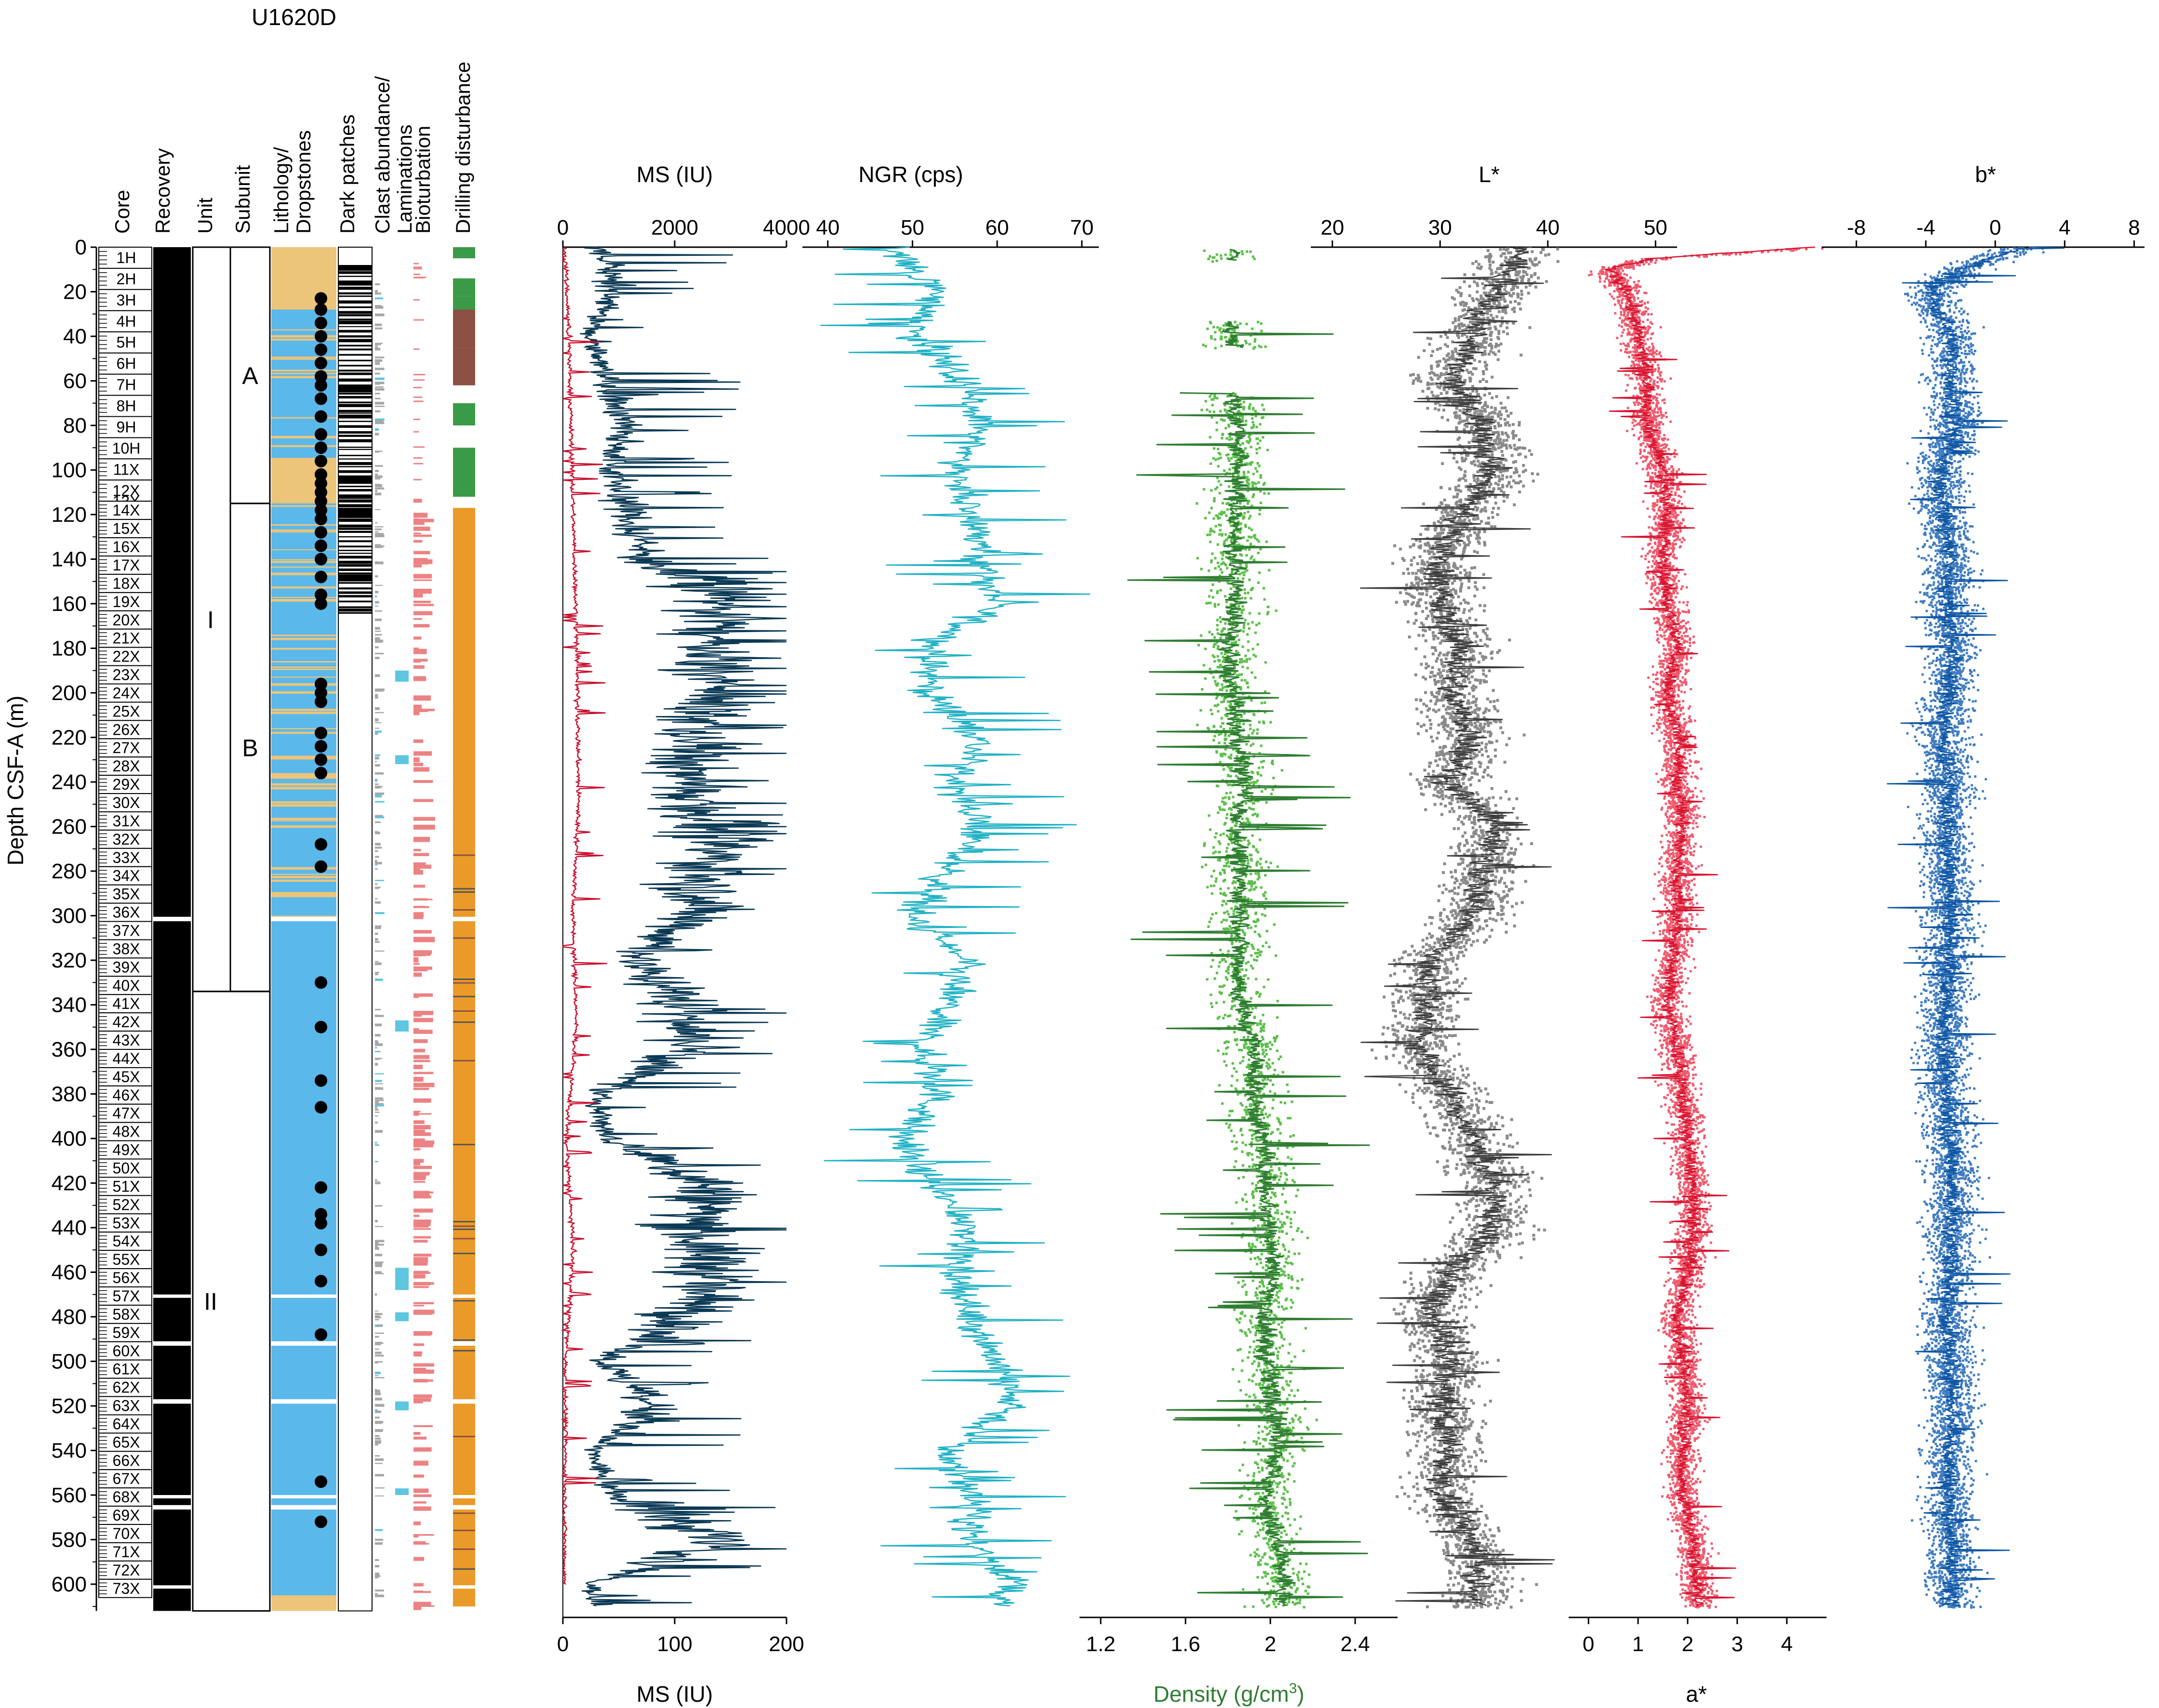 The image size is (2159, 1708). What do you see at coordinates (126, 931) in the screenshot?
I see `core-label: 37X` at bounding box center [126, 931].